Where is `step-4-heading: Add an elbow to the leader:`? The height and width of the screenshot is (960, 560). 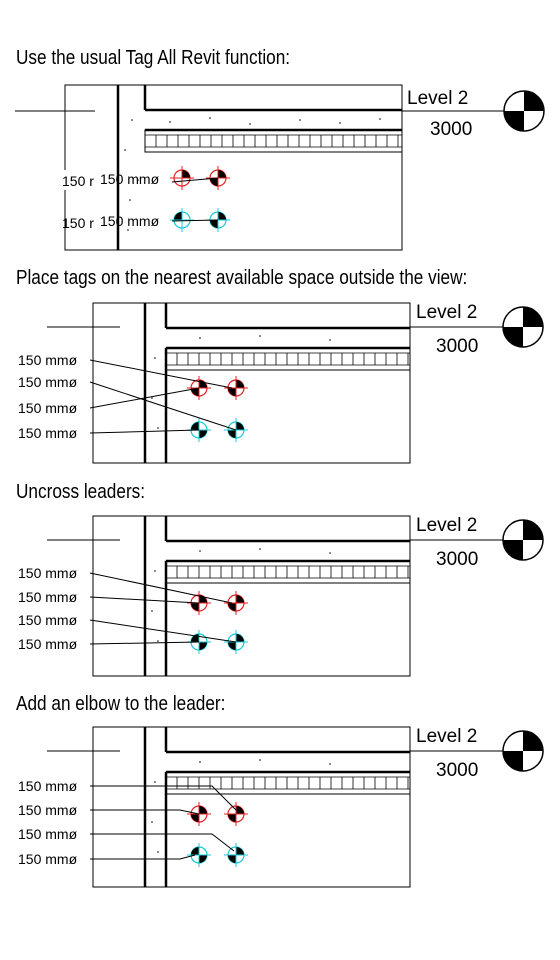
step-4-heading: Add an elbow to the leader: is located at coordinates (121, 704).